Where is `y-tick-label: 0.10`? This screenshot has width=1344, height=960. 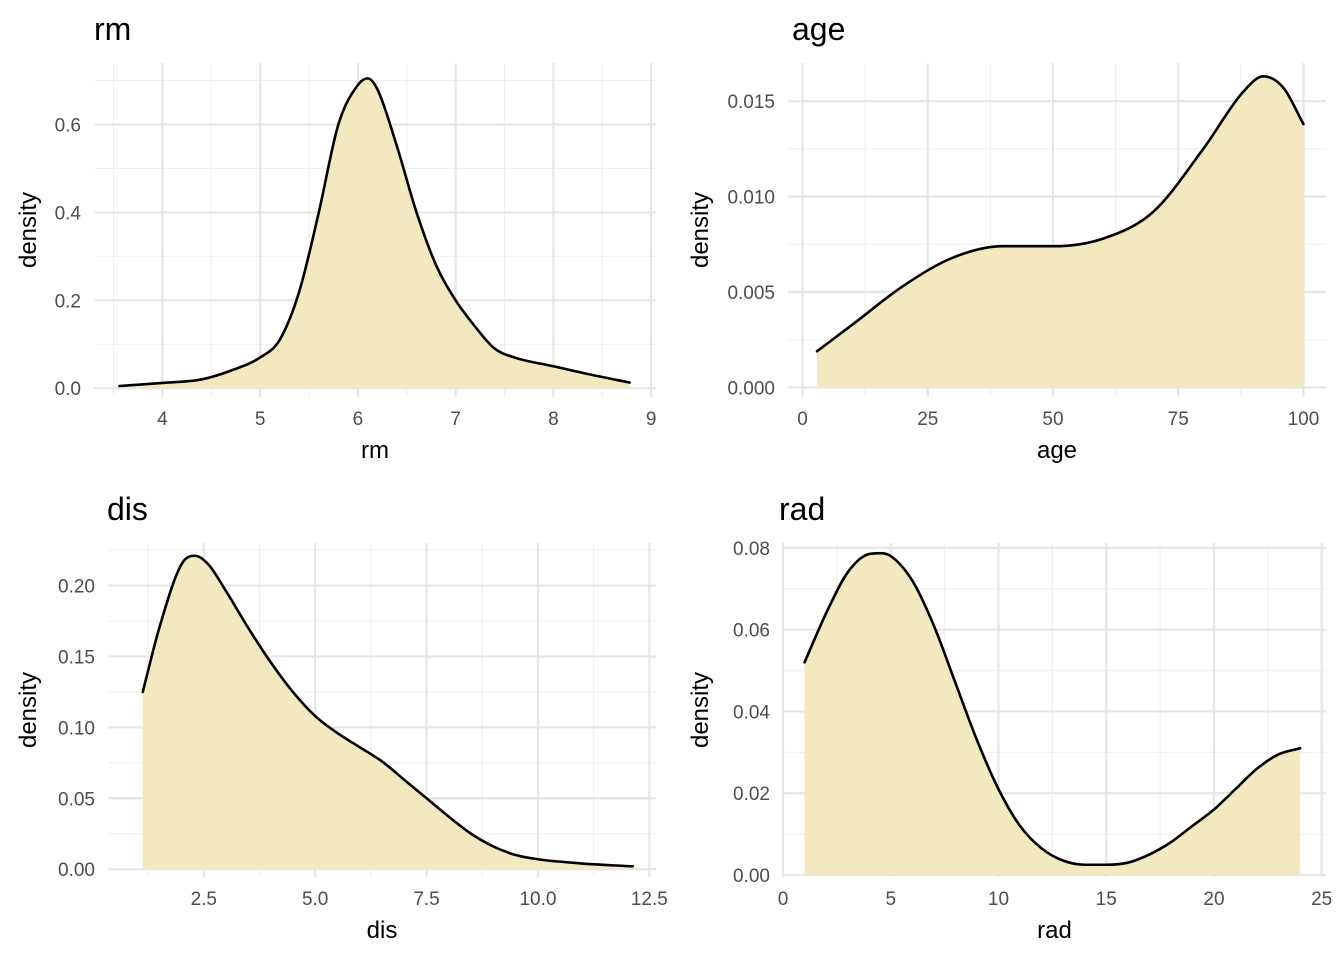 y-tick-label: 0.10 is located at coordinates (76, 728).